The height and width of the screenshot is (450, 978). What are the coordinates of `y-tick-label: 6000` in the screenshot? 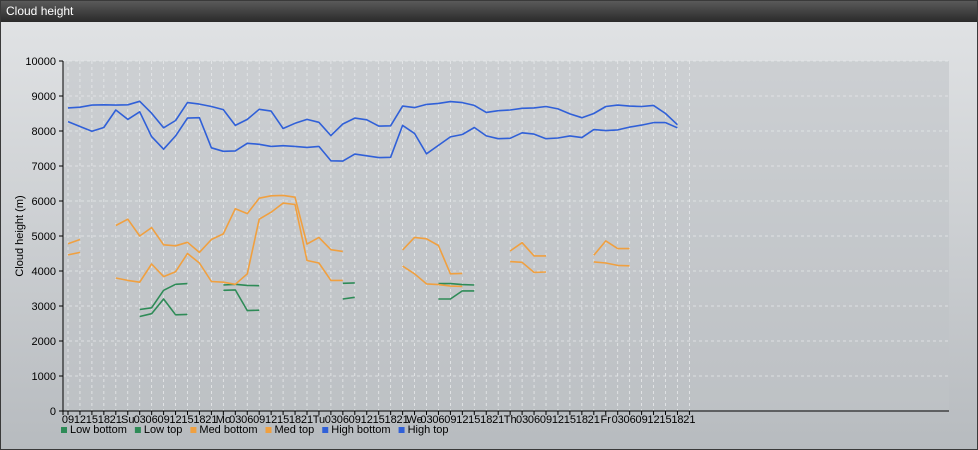 It's located at (44, 202).